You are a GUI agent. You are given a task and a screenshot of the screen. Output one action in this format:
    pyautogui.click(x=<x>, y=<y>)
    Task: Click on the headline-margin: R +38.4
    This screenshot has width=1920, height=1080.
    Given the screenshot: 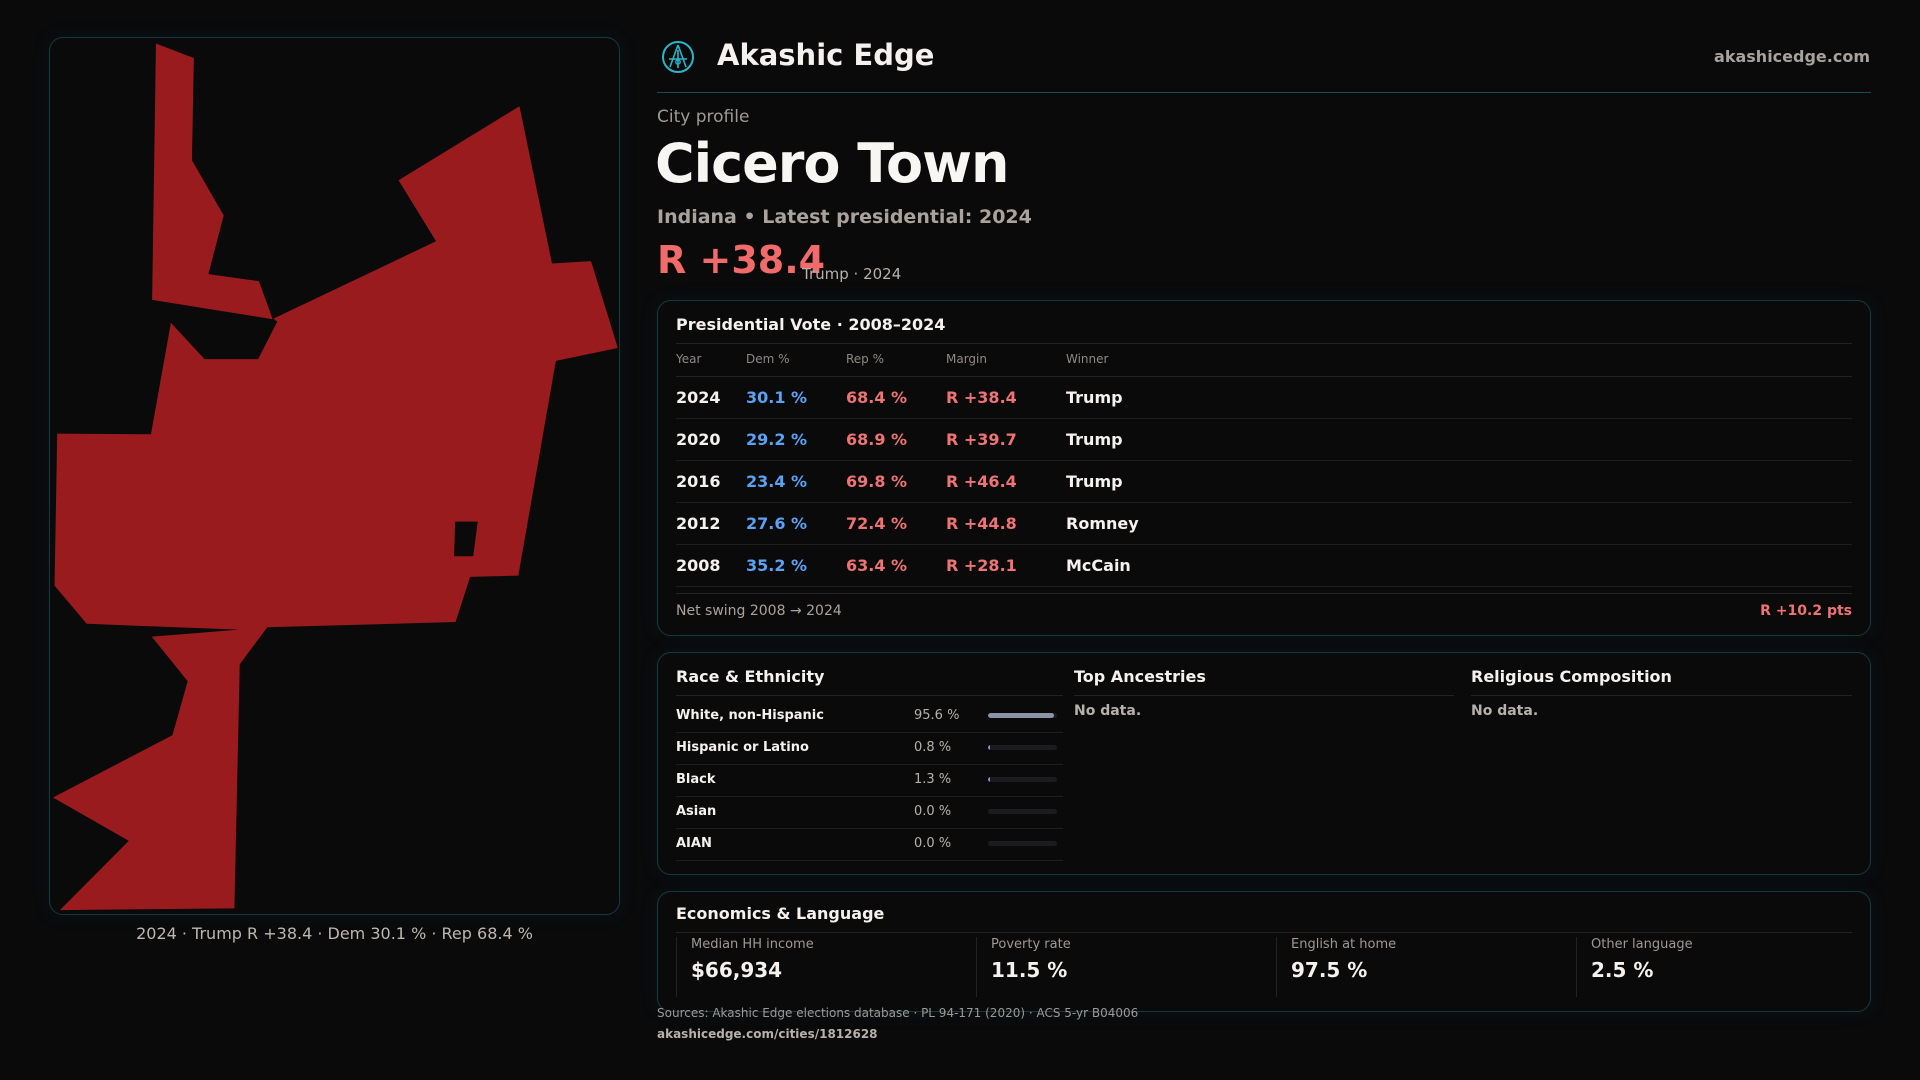 What is the action you would take?
    pyautogui.click(x=741, y=260)
    